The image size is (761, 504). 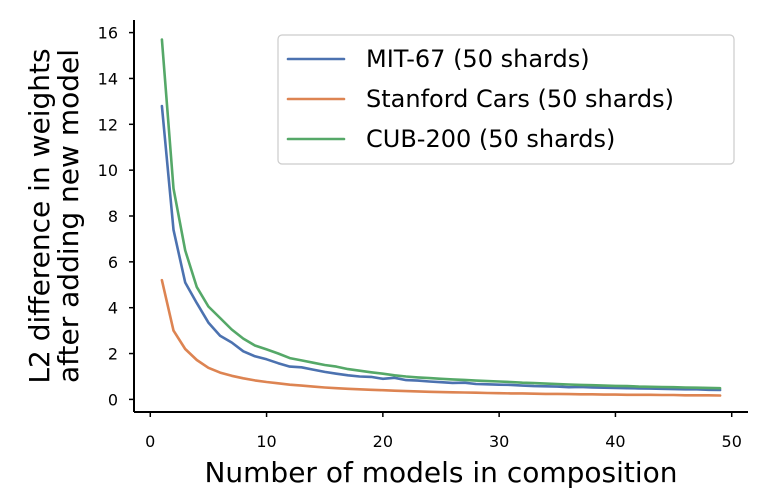 I want to click on y-tick-label: 8, so click(x=113, y=216).